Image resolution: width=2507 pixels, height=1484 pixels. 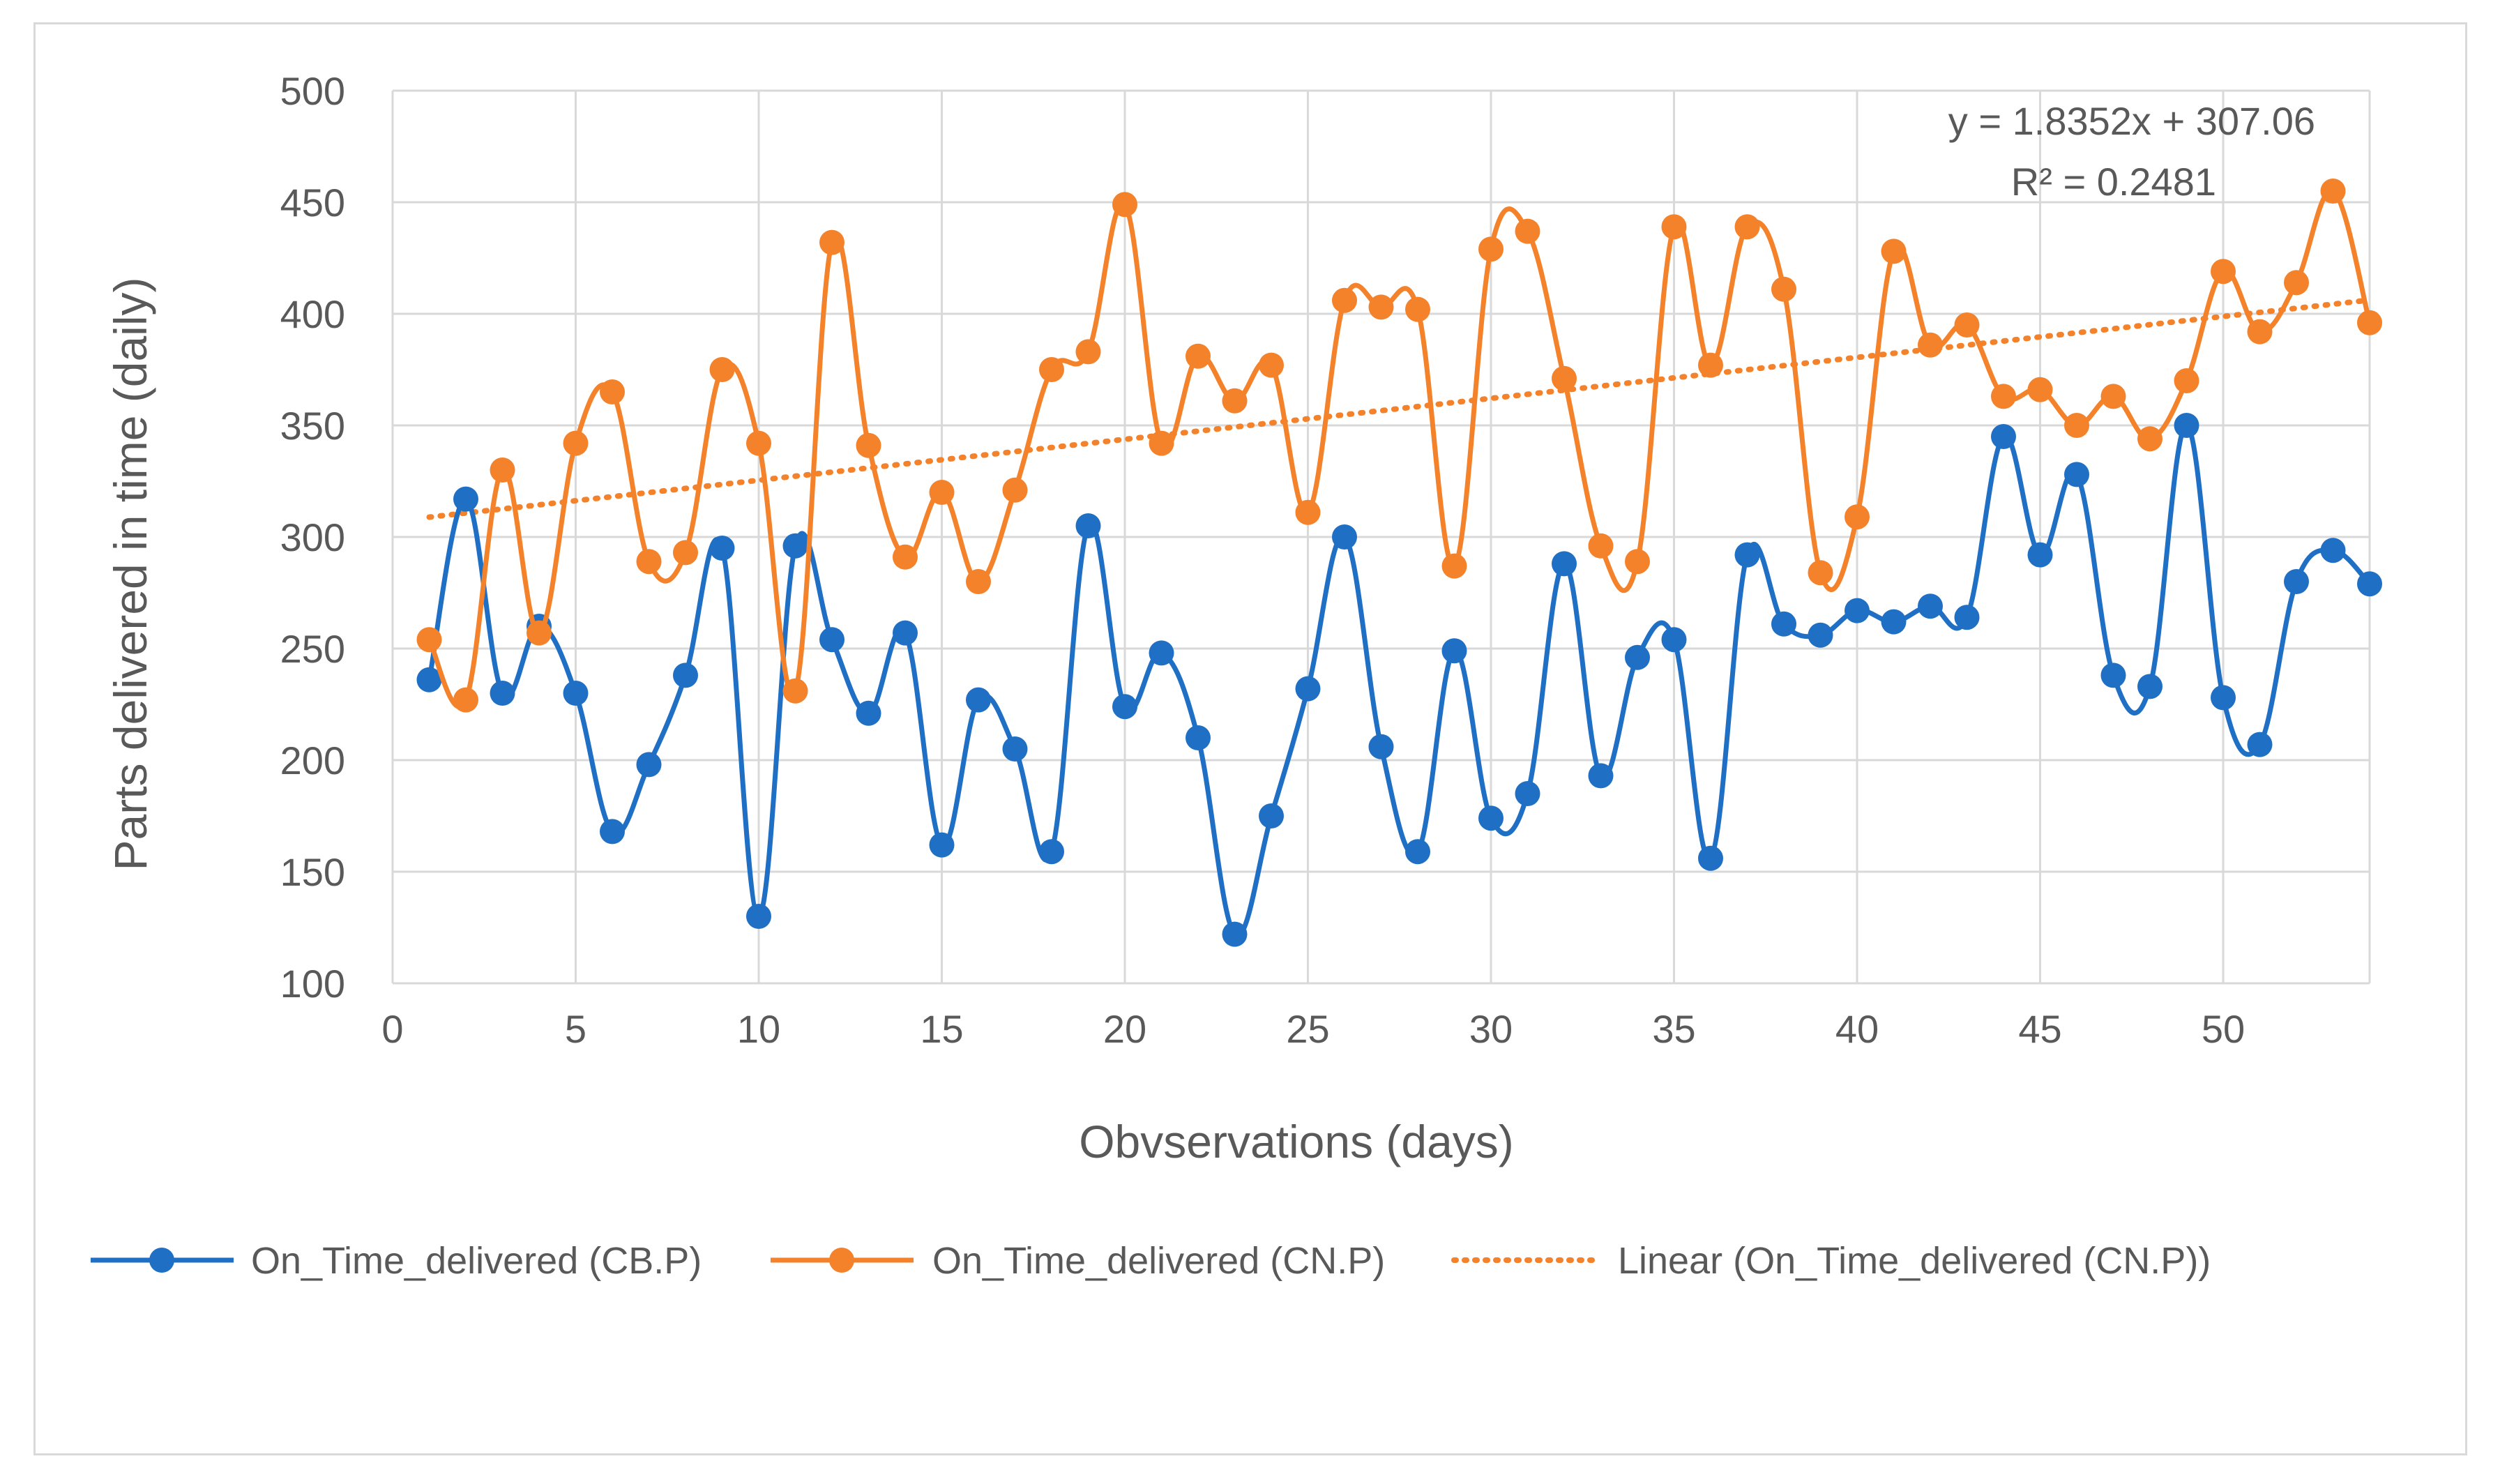 What do you see at coordinates (1914, 1261) in the screenshot?
I see `legend-label-linear: Linear (On_Time_delivered (CN.P))` at bounding box center [1914, 1261].